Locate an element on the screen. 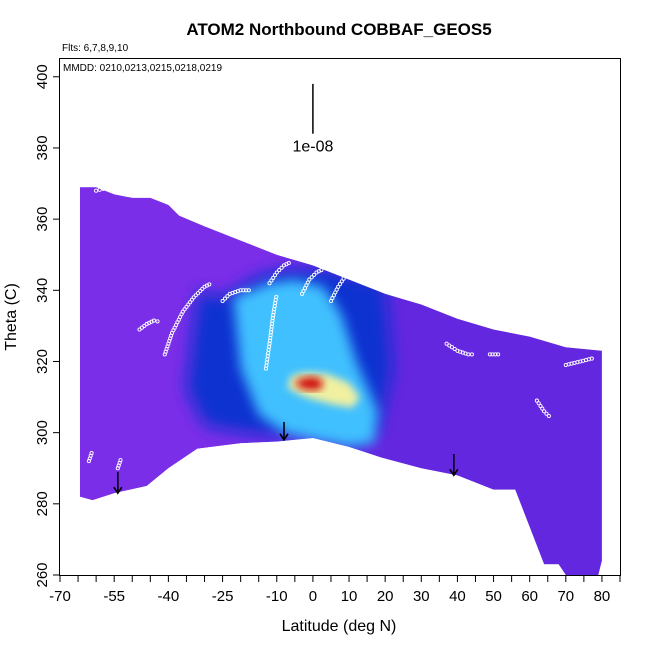 The width and height of the screenshot is (650, 650). y-tick-label: 380 is located at coordinates (42, 147).